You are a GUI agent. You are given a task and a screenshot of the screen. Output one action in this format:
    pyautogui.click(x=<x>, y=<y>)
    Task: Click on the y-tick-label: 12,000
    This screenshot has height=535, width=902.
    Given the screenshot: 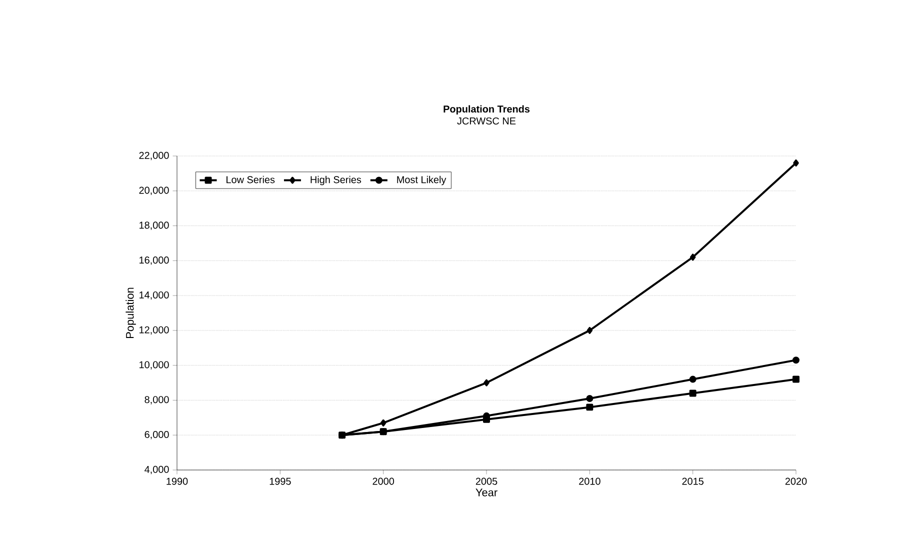 What is the action you would take?
    pyautogui.click(x=154, y=330)
    